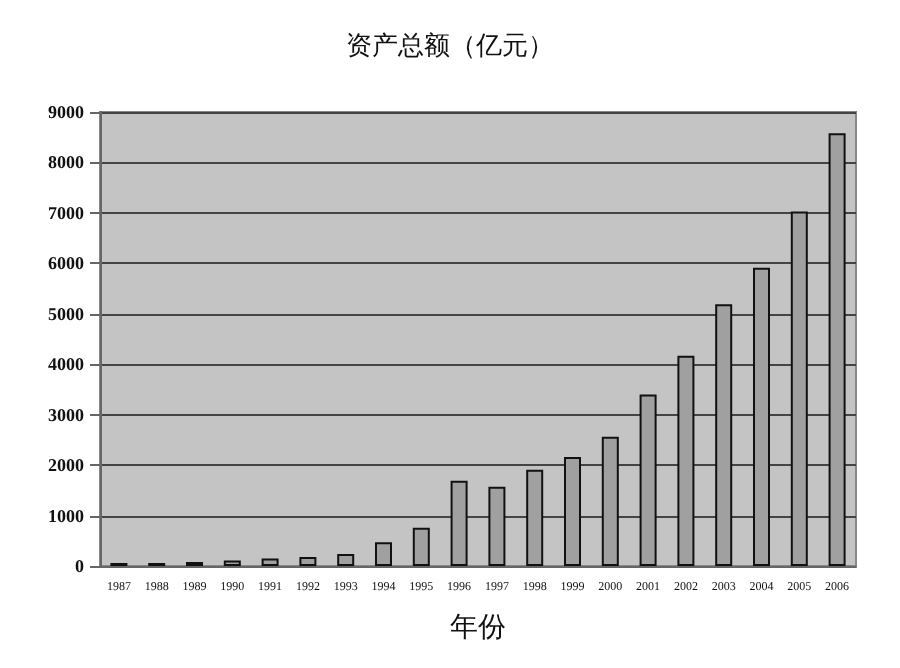 Image resolution: width=900 pixels, height=668 pixels. I want to click on y-tick-label: 6000, so click(66, 263).